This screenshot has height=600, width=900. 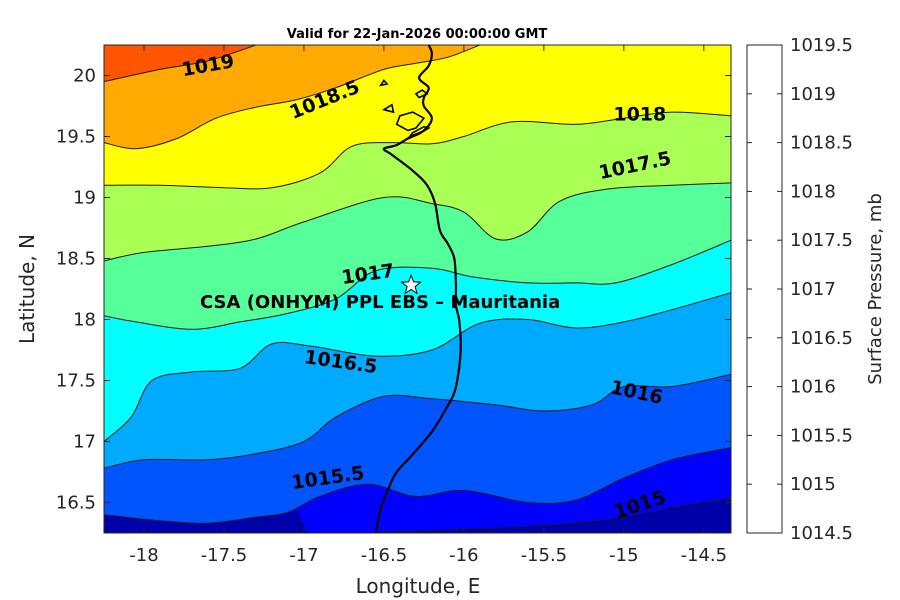 I want to click on x-axis-label: Longitude, E, so click(x=418, y=586).